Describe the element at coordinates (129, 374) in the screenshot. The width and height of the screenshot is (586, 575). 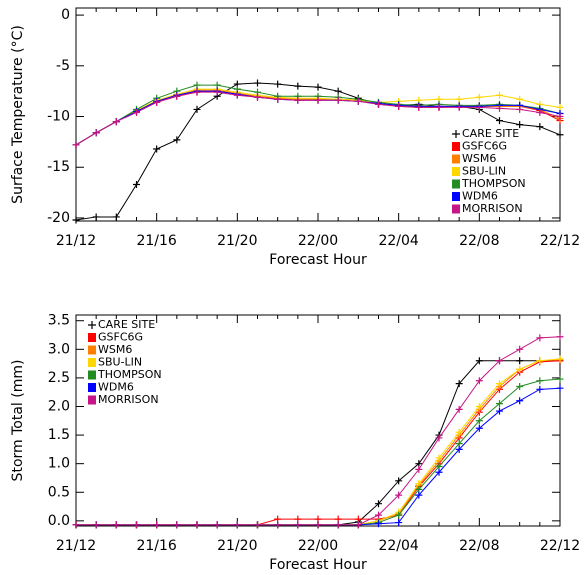
I see `legend-label: THOMPSON` at that location.